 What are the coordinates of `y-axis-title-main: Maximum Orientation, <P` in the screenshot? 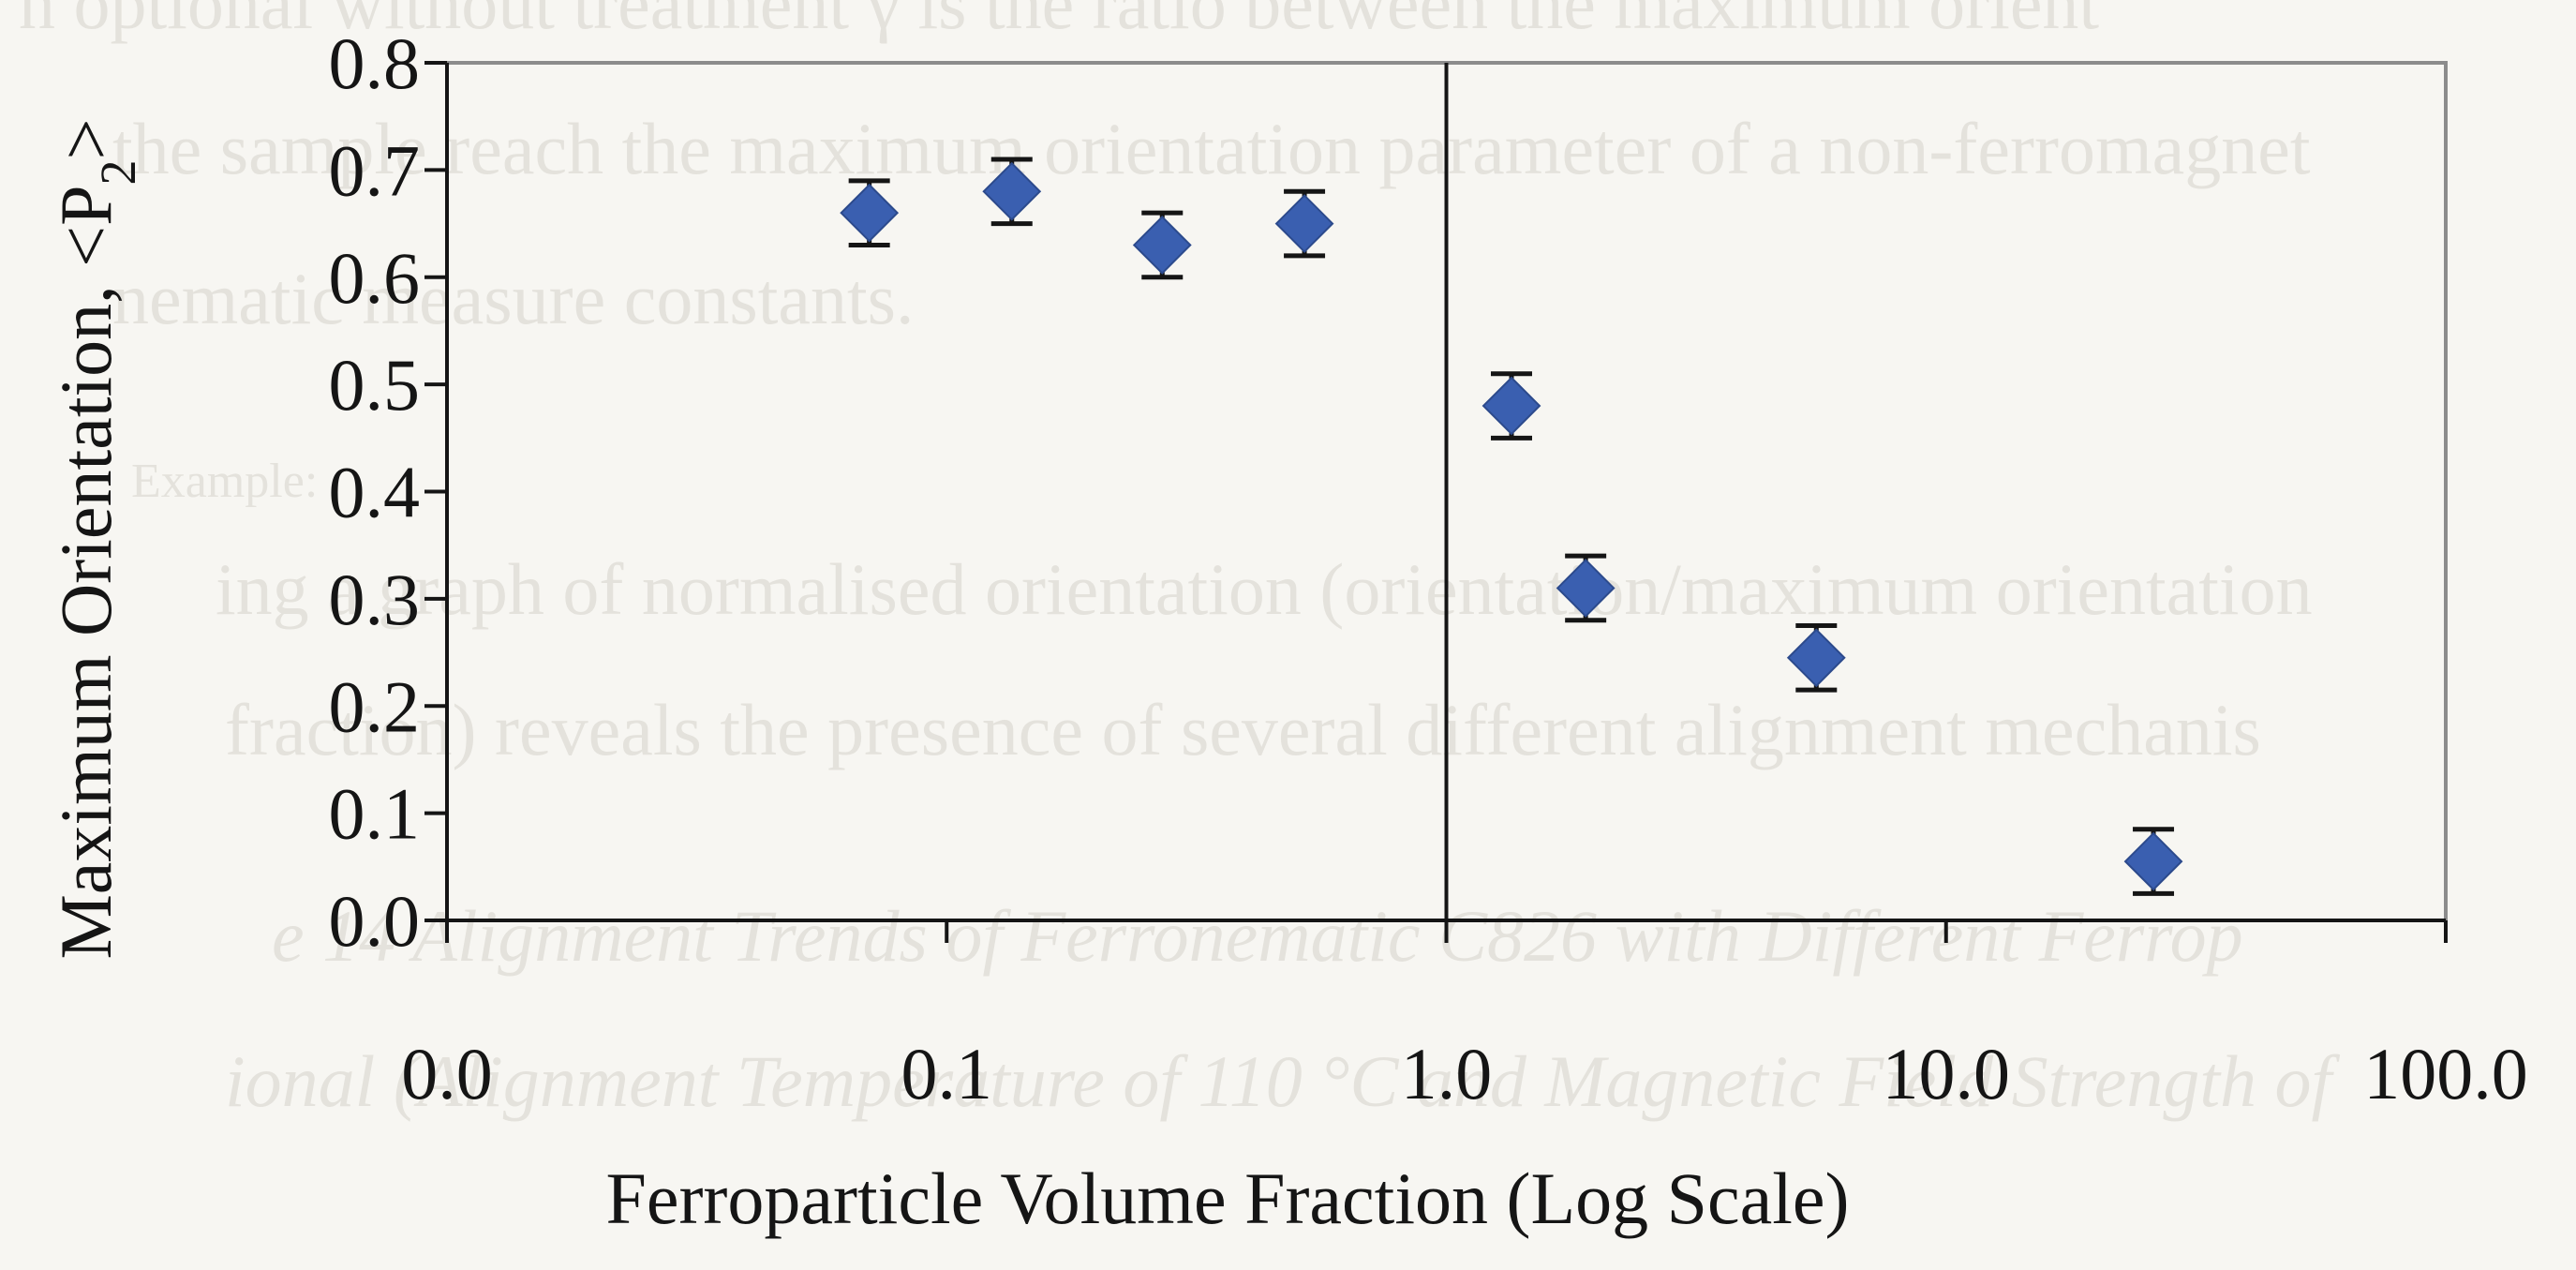 It's located at (86, 572).